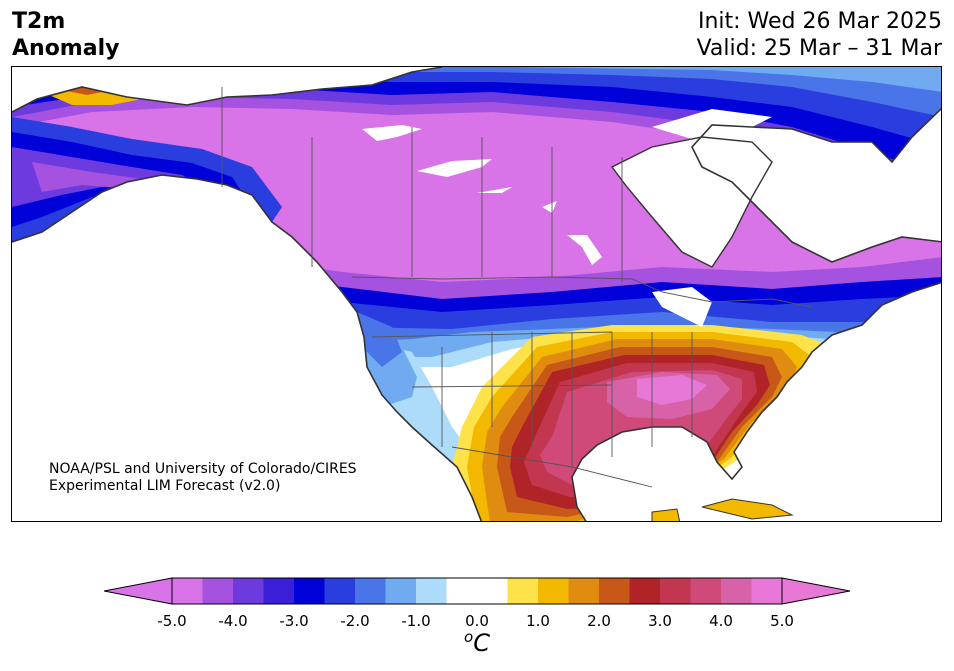 The image size is (954, 671). I want to click on lake-great-slave, so click(454, 168).